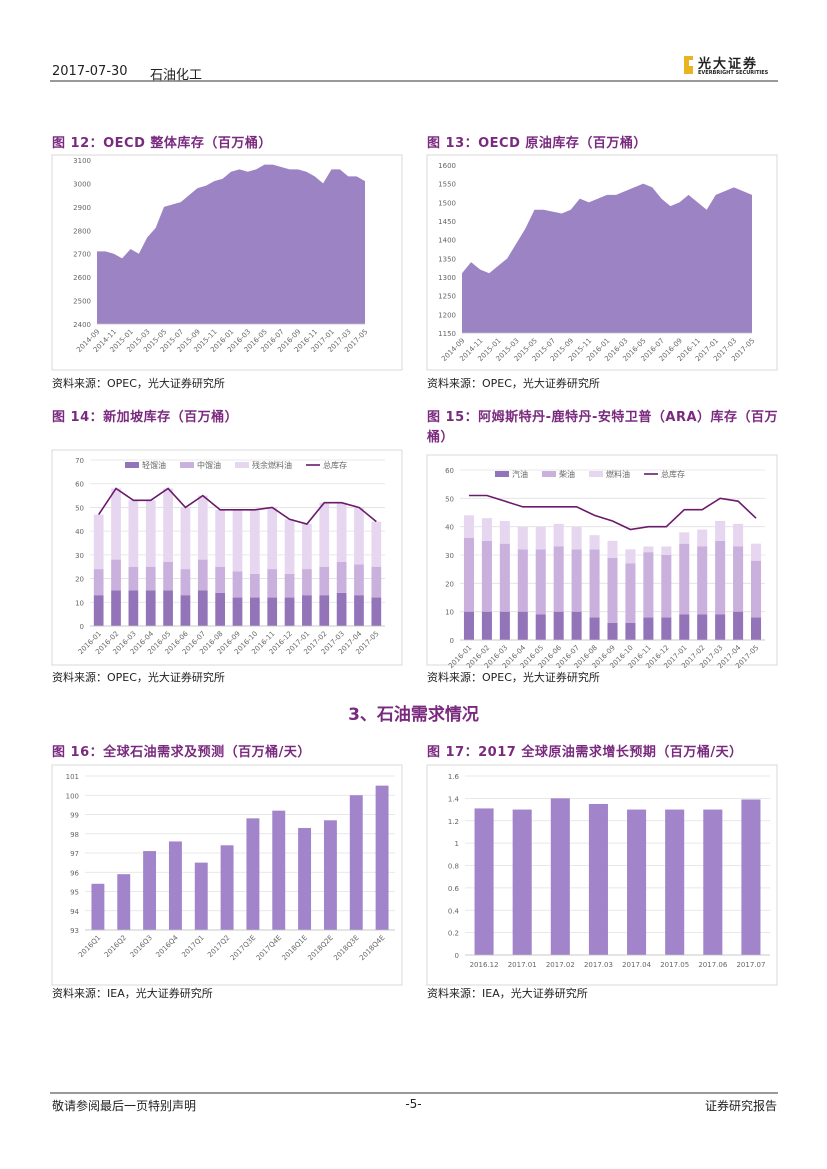 The image size is (827, 1169). What do you see at coordinates (447, 259) in the screenshot?
I see `y-tick-label: 1350` at bounding box center [447, 259].